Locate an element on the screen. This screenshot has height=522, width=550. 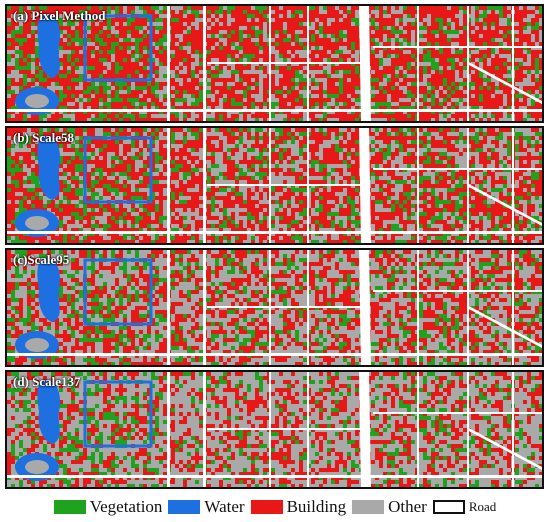
map-legend: Vegetation Water Building Other Road is located at coordinates (275, 507).